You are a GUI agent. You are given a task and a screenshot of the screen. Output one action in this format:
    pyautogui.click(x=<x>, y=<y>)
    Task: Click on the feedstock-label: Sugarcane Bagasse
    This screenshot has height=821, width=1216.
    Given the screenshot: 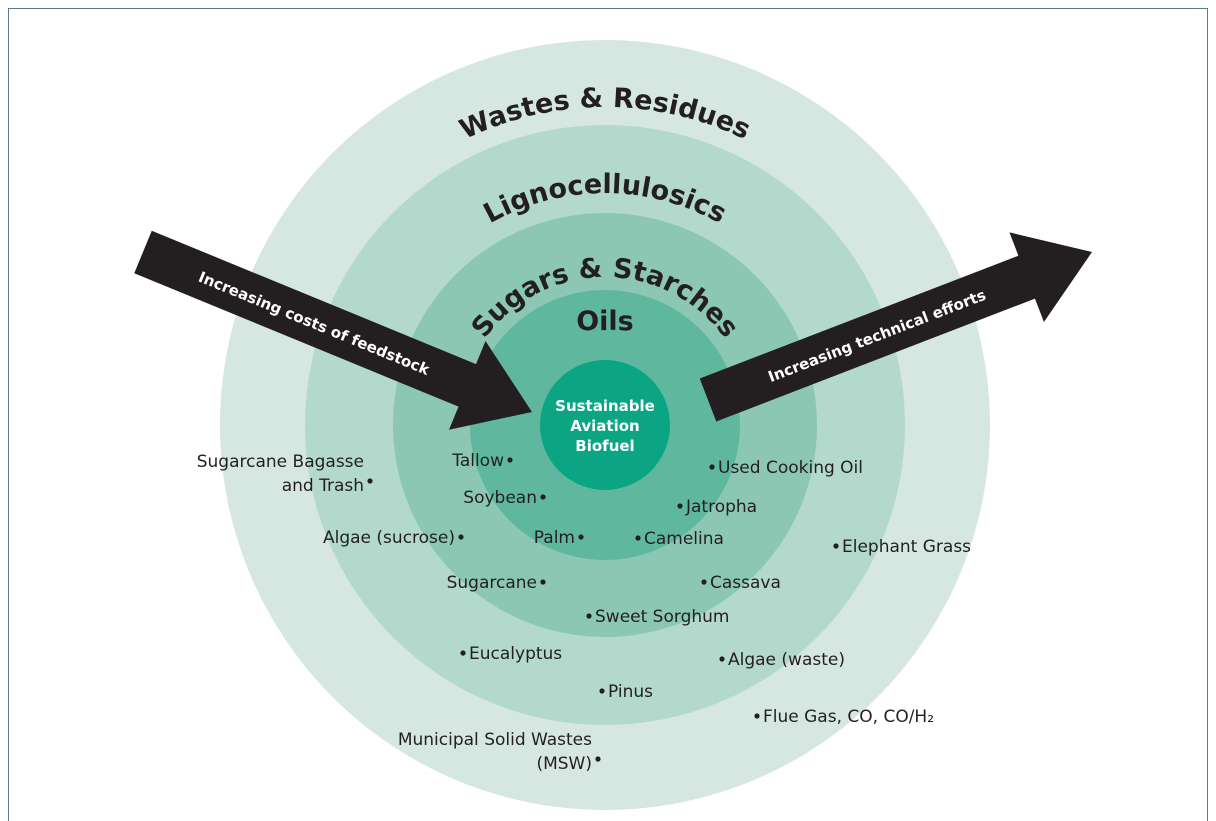 What is the action you would take?
    pyautogui.click(x=280, y=462)
    